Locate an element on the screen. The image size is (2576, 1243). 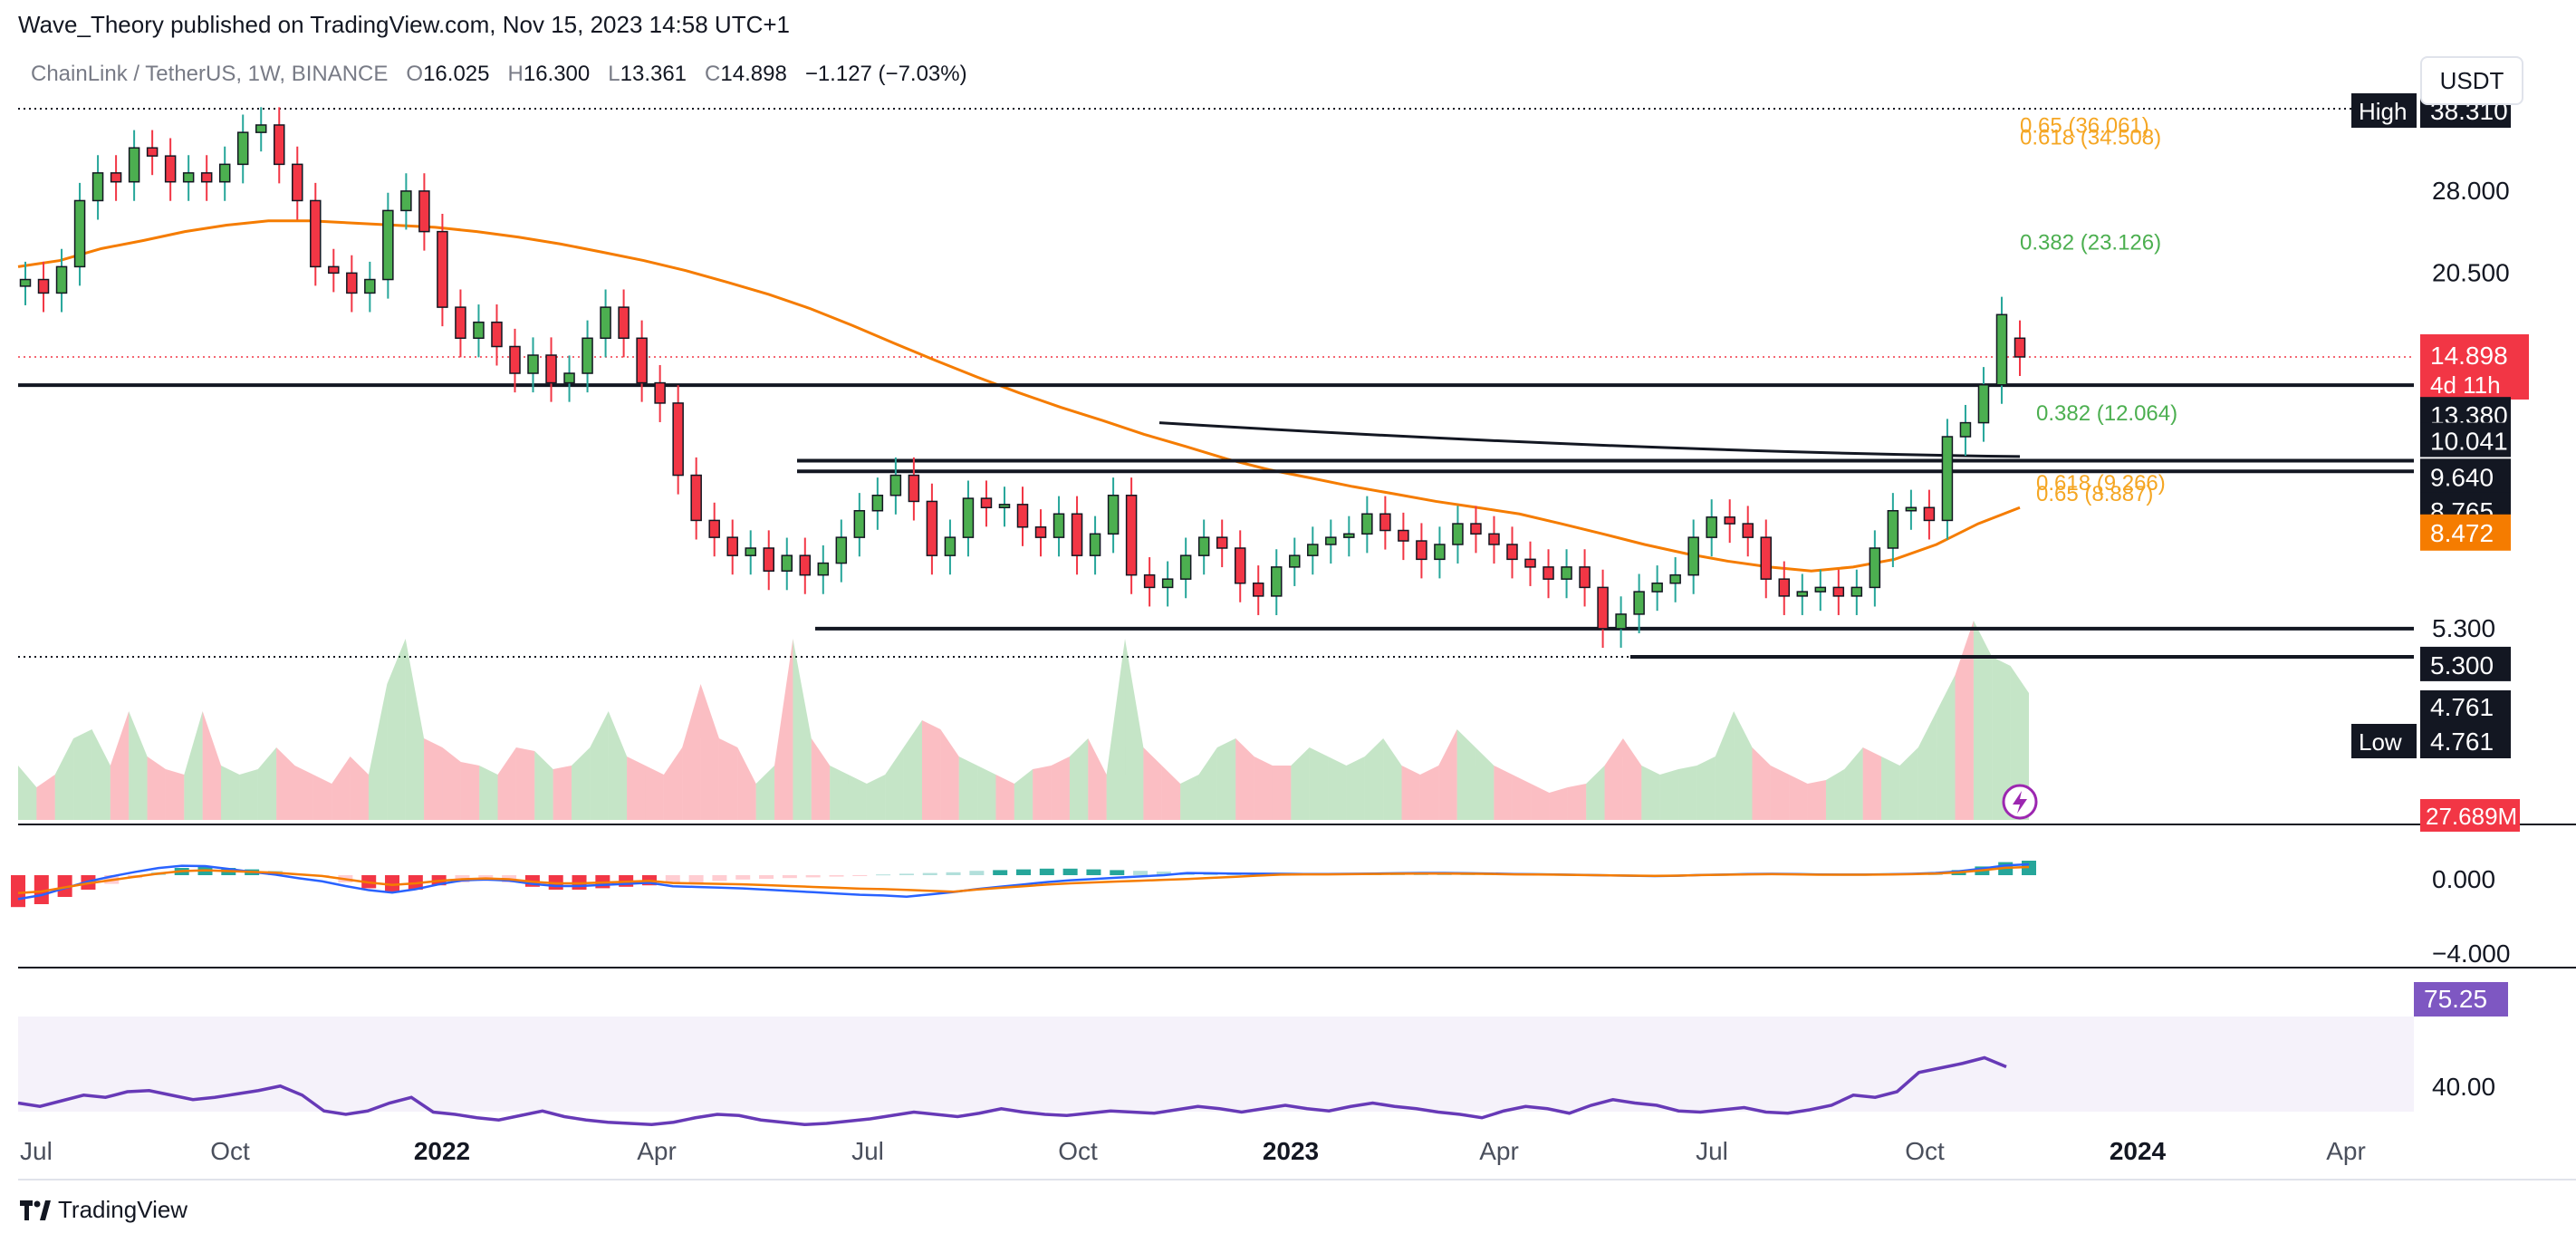
tag-box is located at coordinates (2384, 741).